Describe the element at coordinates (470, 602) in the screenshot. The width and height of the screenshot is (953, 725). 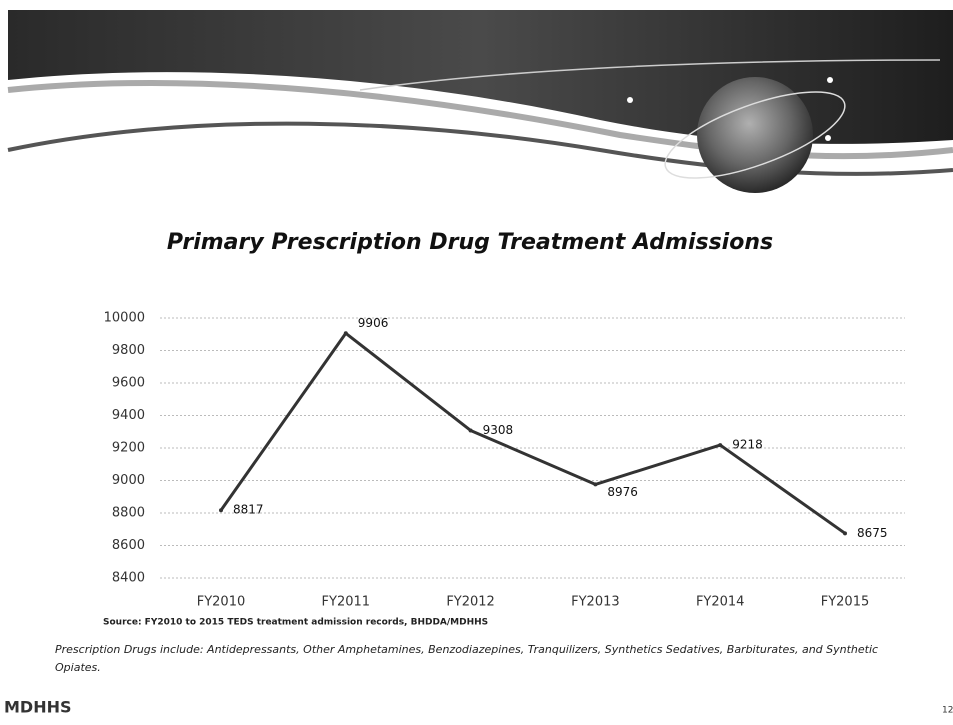
I see `x-tick-label: FY2012` at that location.